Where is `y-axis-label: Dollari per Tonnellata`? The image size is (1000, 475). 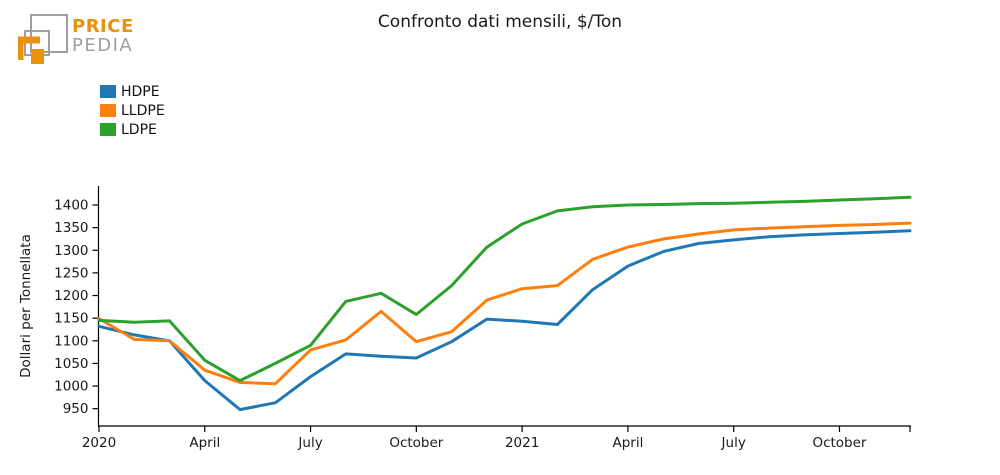 y-axis-label: Dollari per Tonnellata is located at coordinates (26, 306).